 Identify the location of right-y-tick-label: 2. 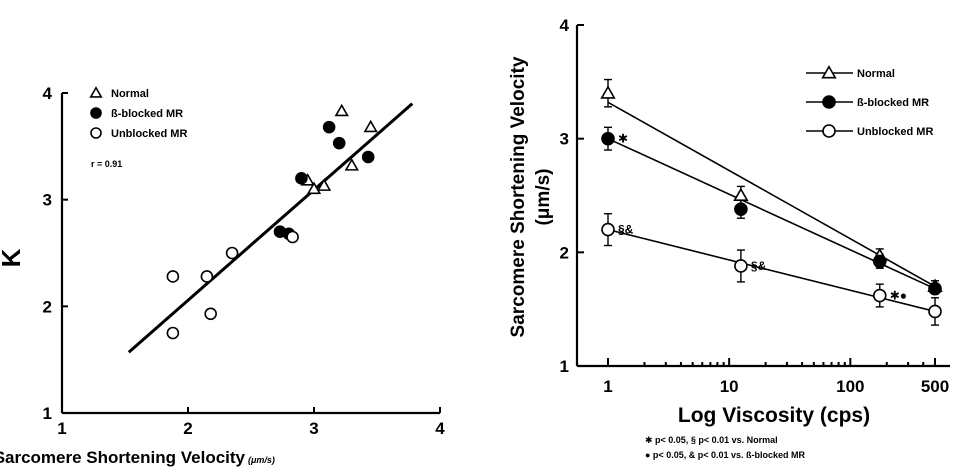
(564, 252).